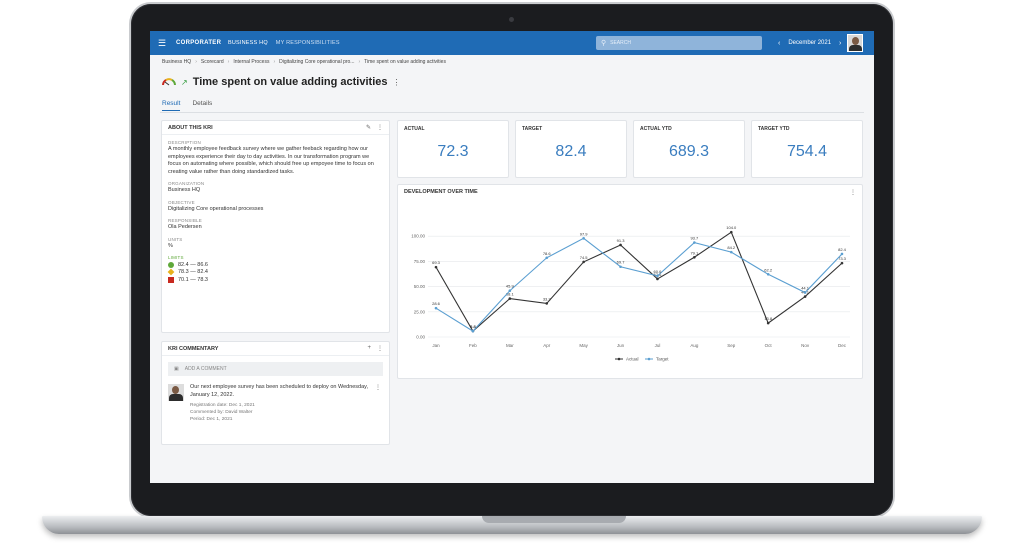 The width and height of the screenshot is (1024, 549). I want to click on x-tick-label: Feb, so click(473, 345).